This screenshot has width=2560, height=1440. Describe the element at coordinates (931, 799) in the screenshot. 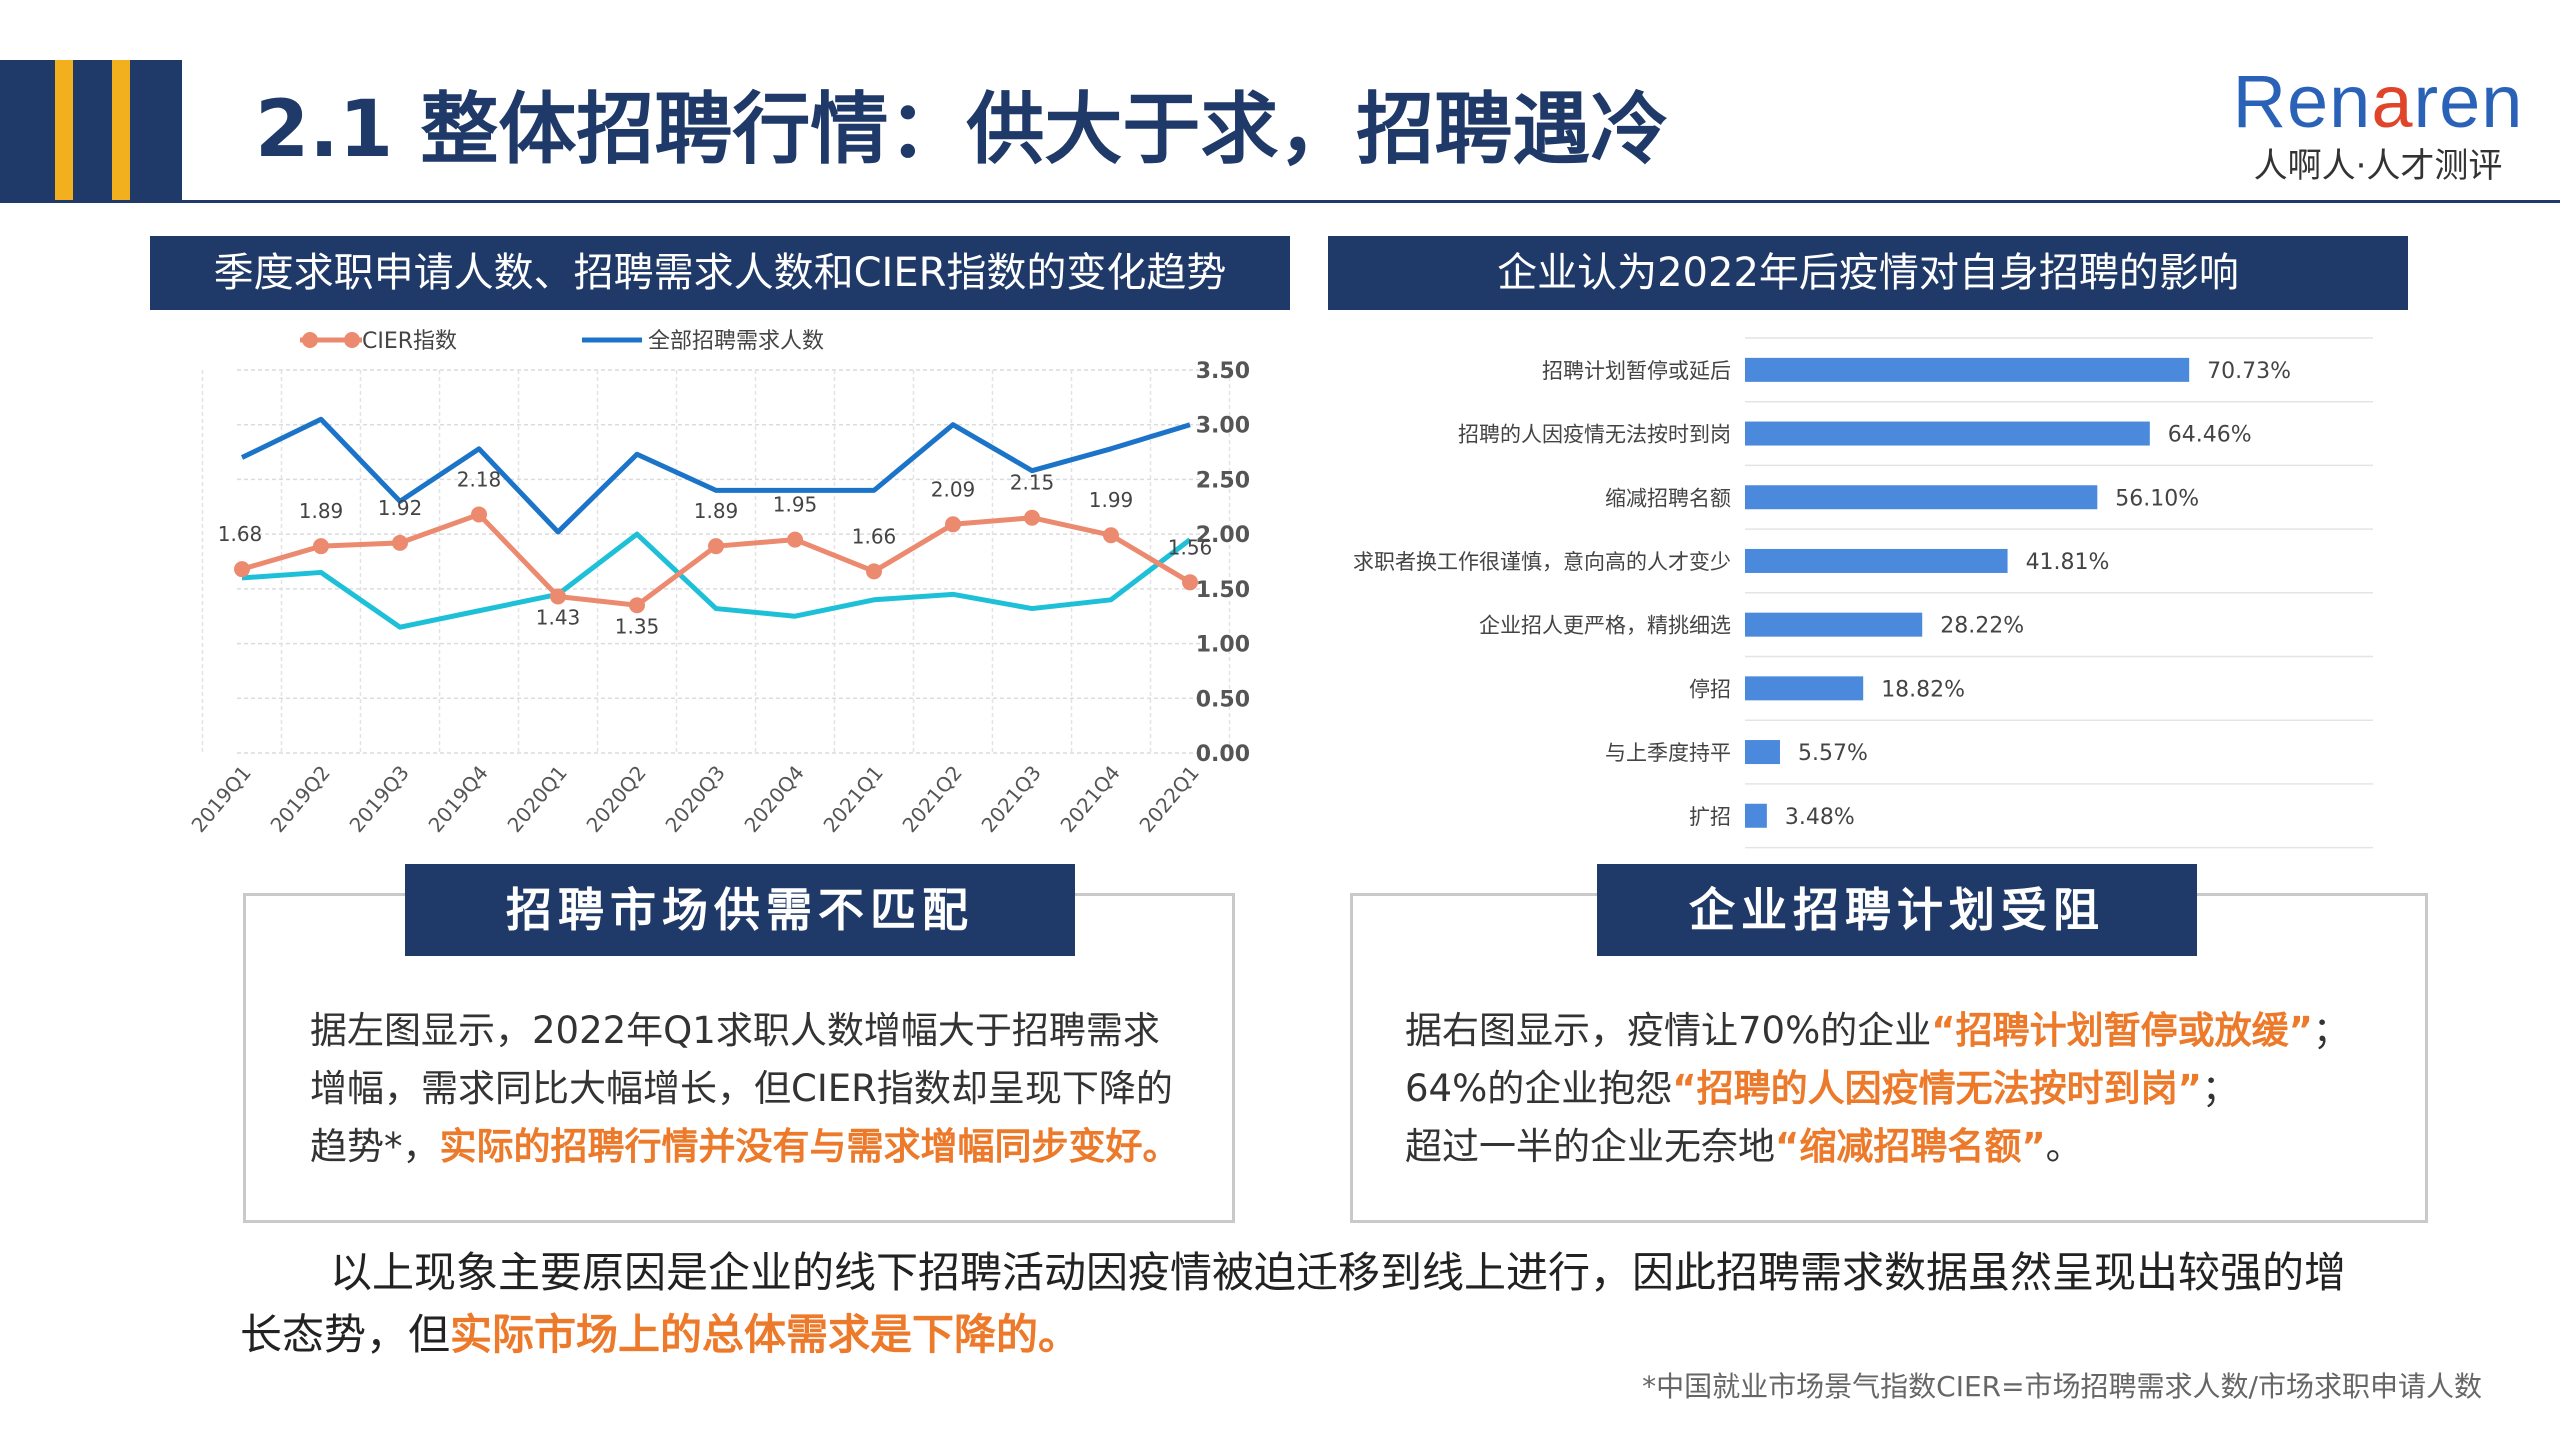

I see `x-tick-label: 2021Q2` at that location.